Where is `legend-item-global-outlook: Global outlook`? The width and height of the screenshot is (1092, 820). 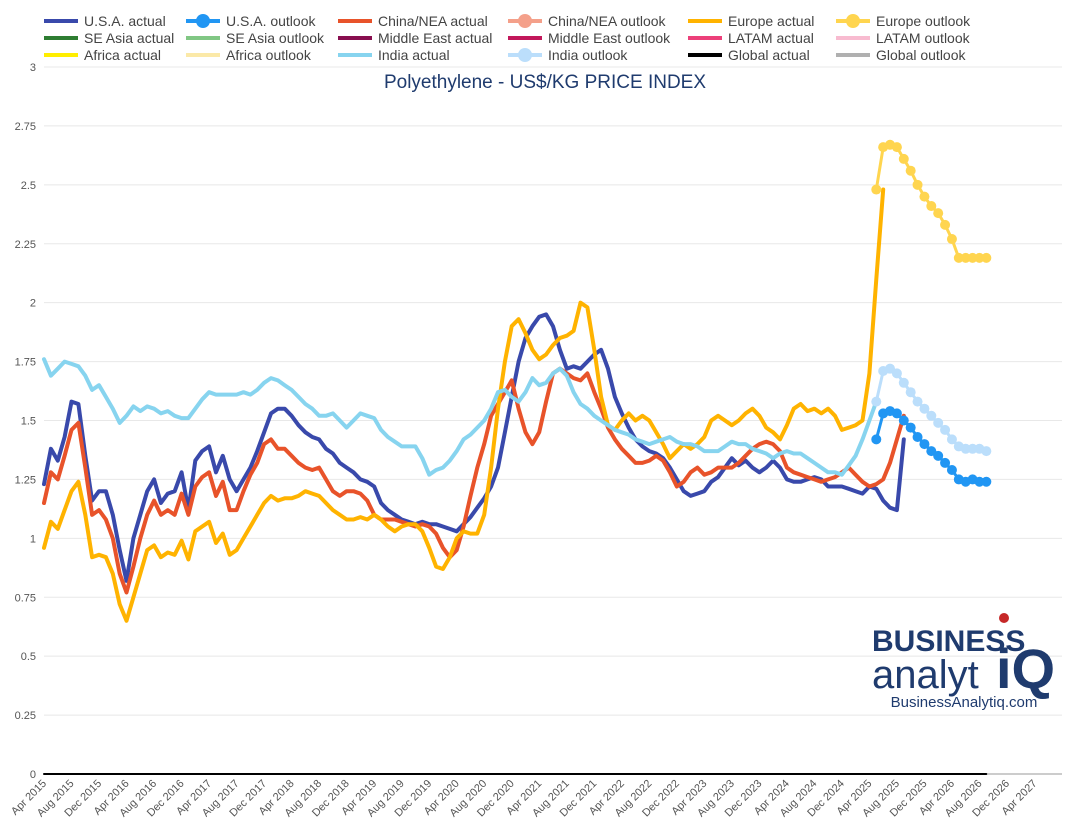 legend-item-global-outlook: Global outlook is located at coordinates (901, 55).